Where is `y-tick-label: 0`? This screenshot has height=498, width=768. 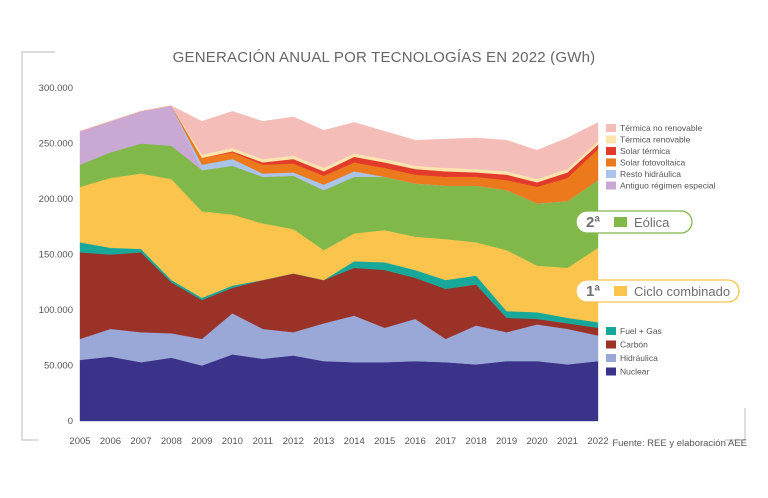
y-tick-label: 0 is located at coordinates (70, 421).